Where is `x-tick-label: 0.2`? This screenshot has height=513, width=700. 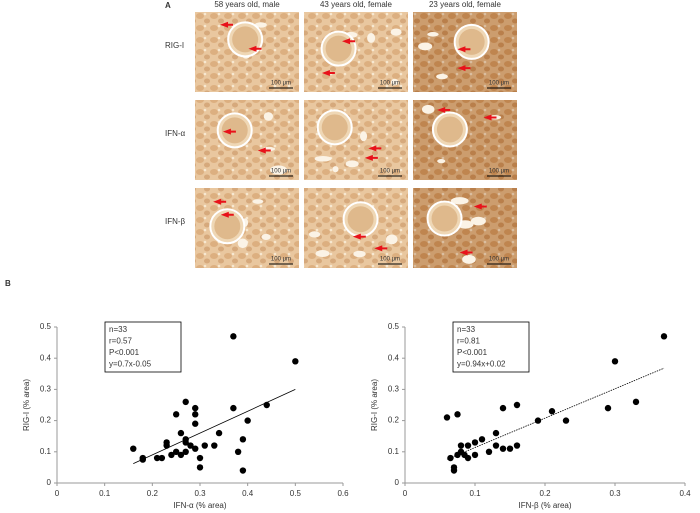
x-tick-label: 0.2 is located at coordinates (545, 493).